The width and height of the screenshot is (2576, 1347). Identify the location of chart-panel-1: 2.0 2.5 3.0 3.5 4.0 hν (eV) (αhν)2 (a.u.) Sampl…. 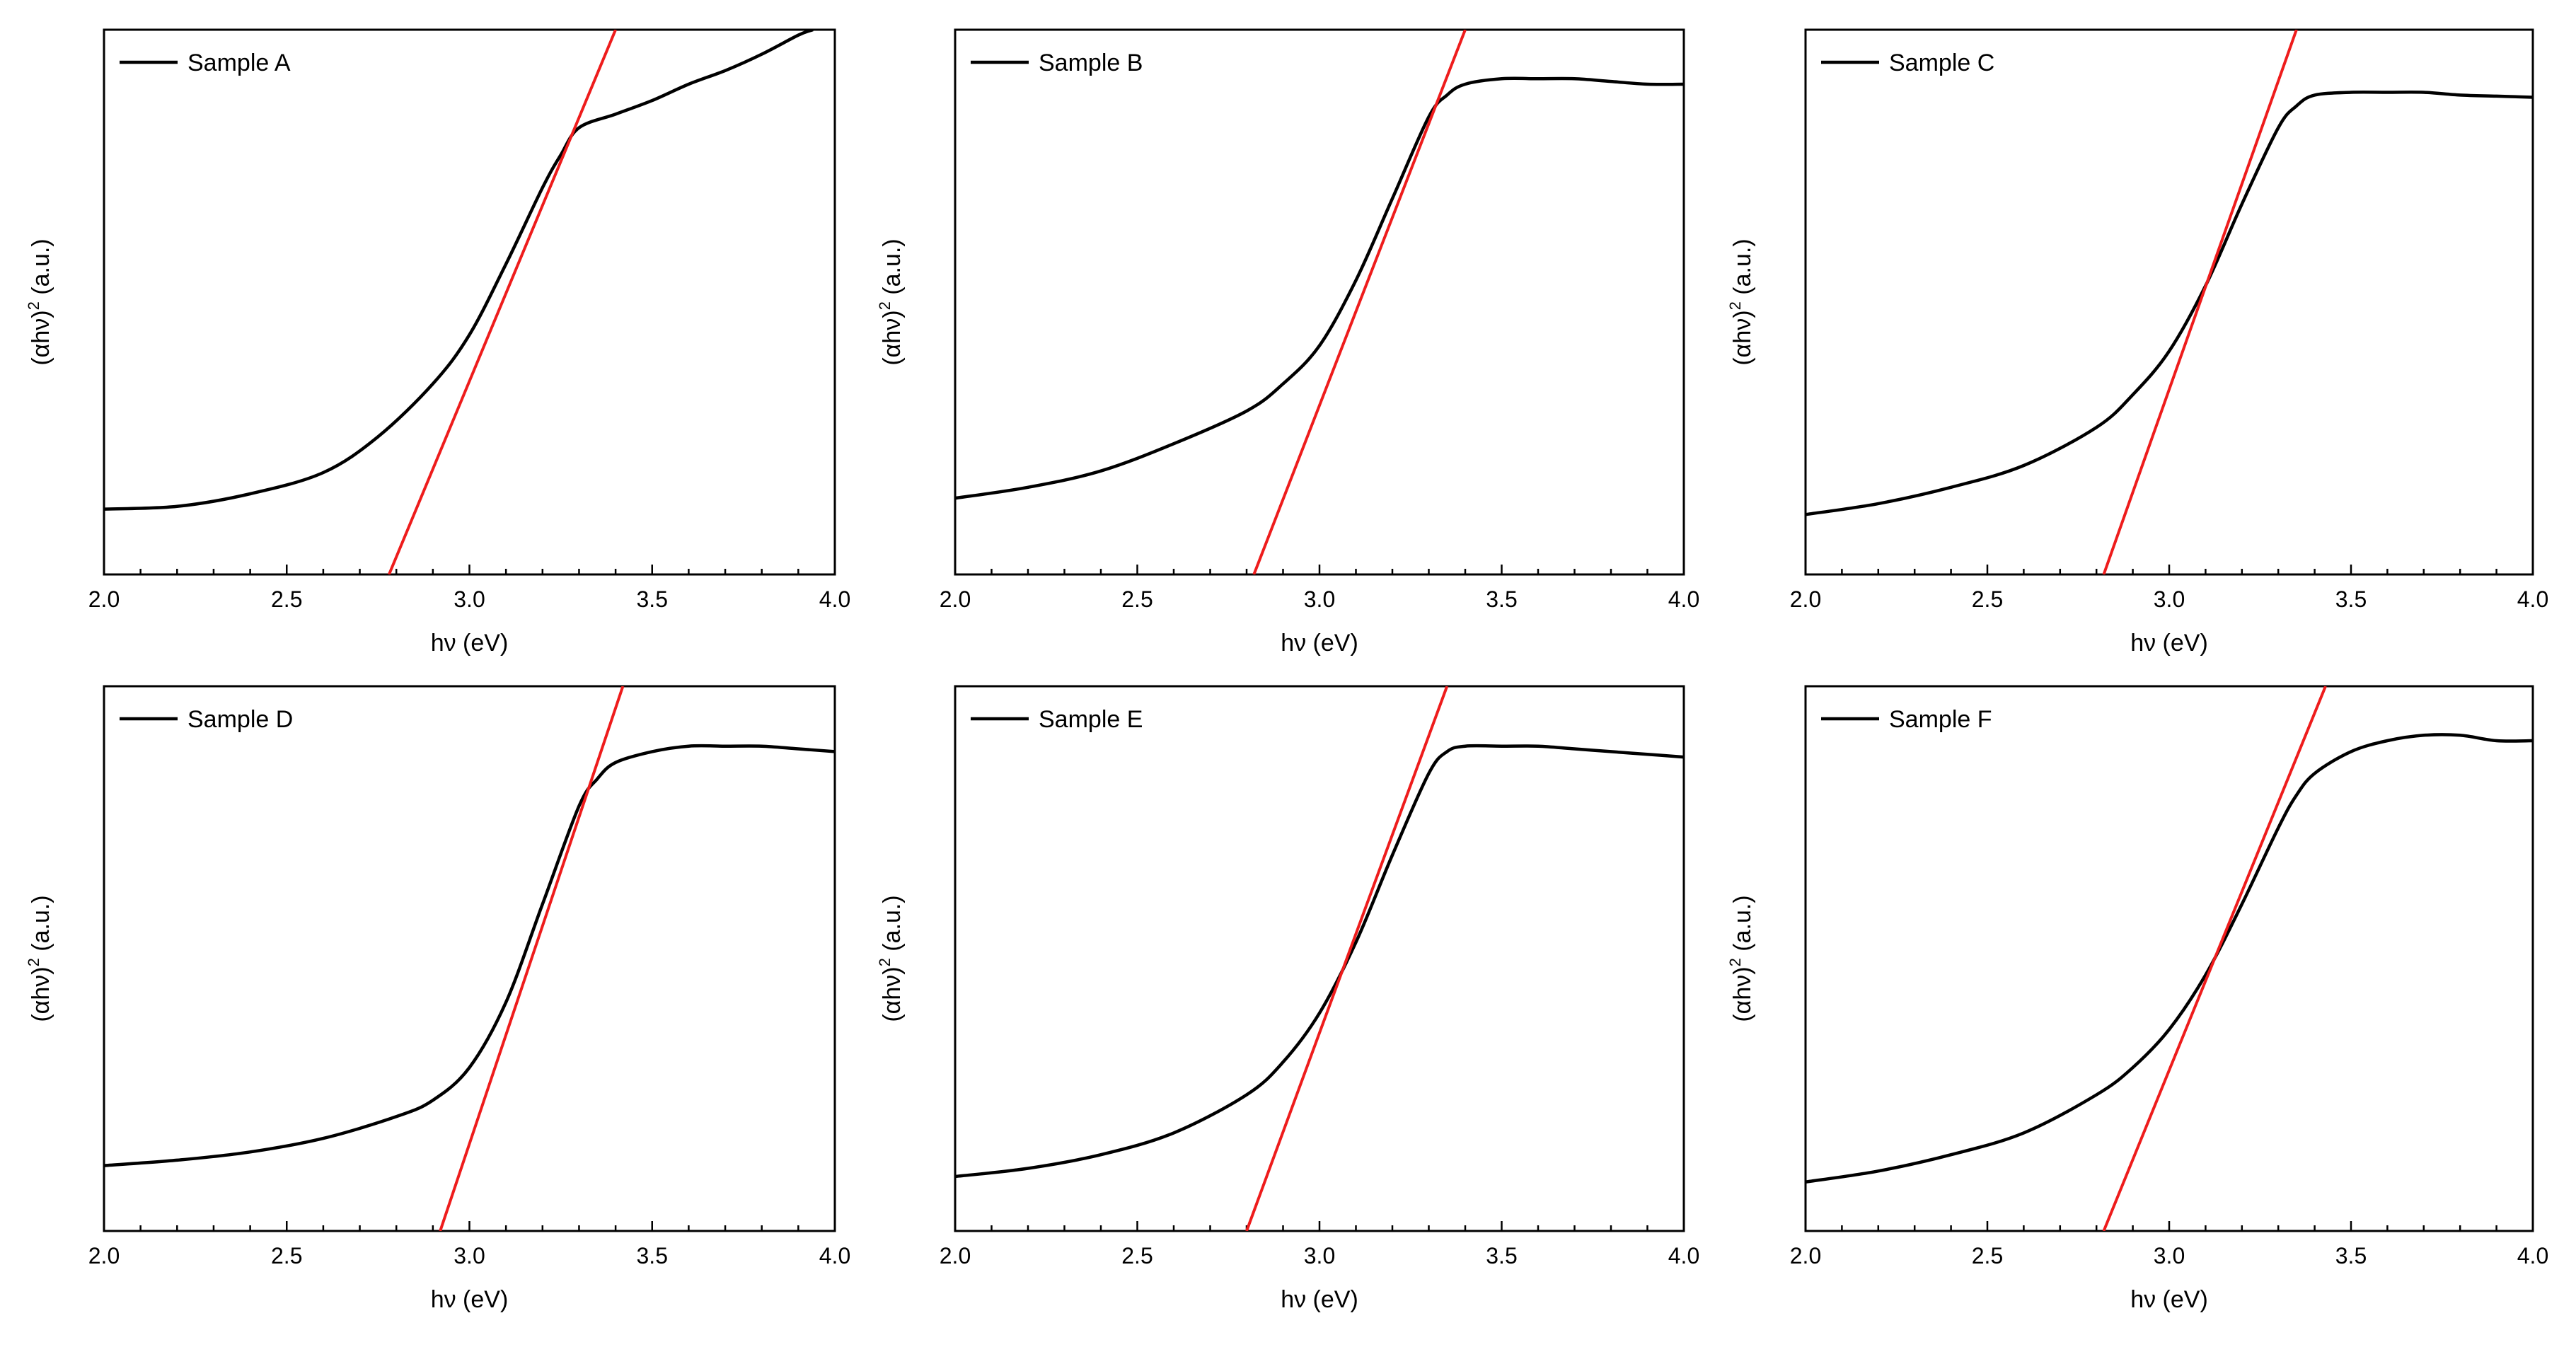
(437, 342).